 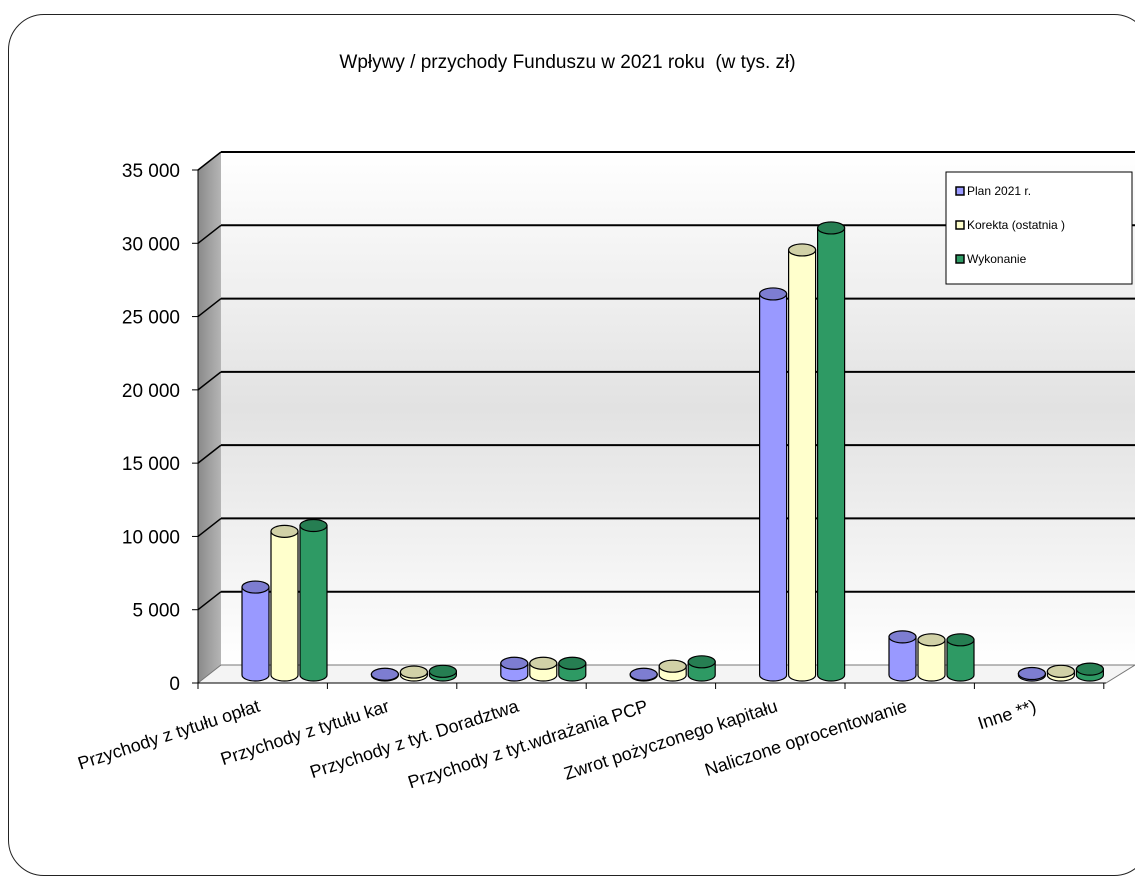 I want to click on side-wall, so click(x=209, y=417).